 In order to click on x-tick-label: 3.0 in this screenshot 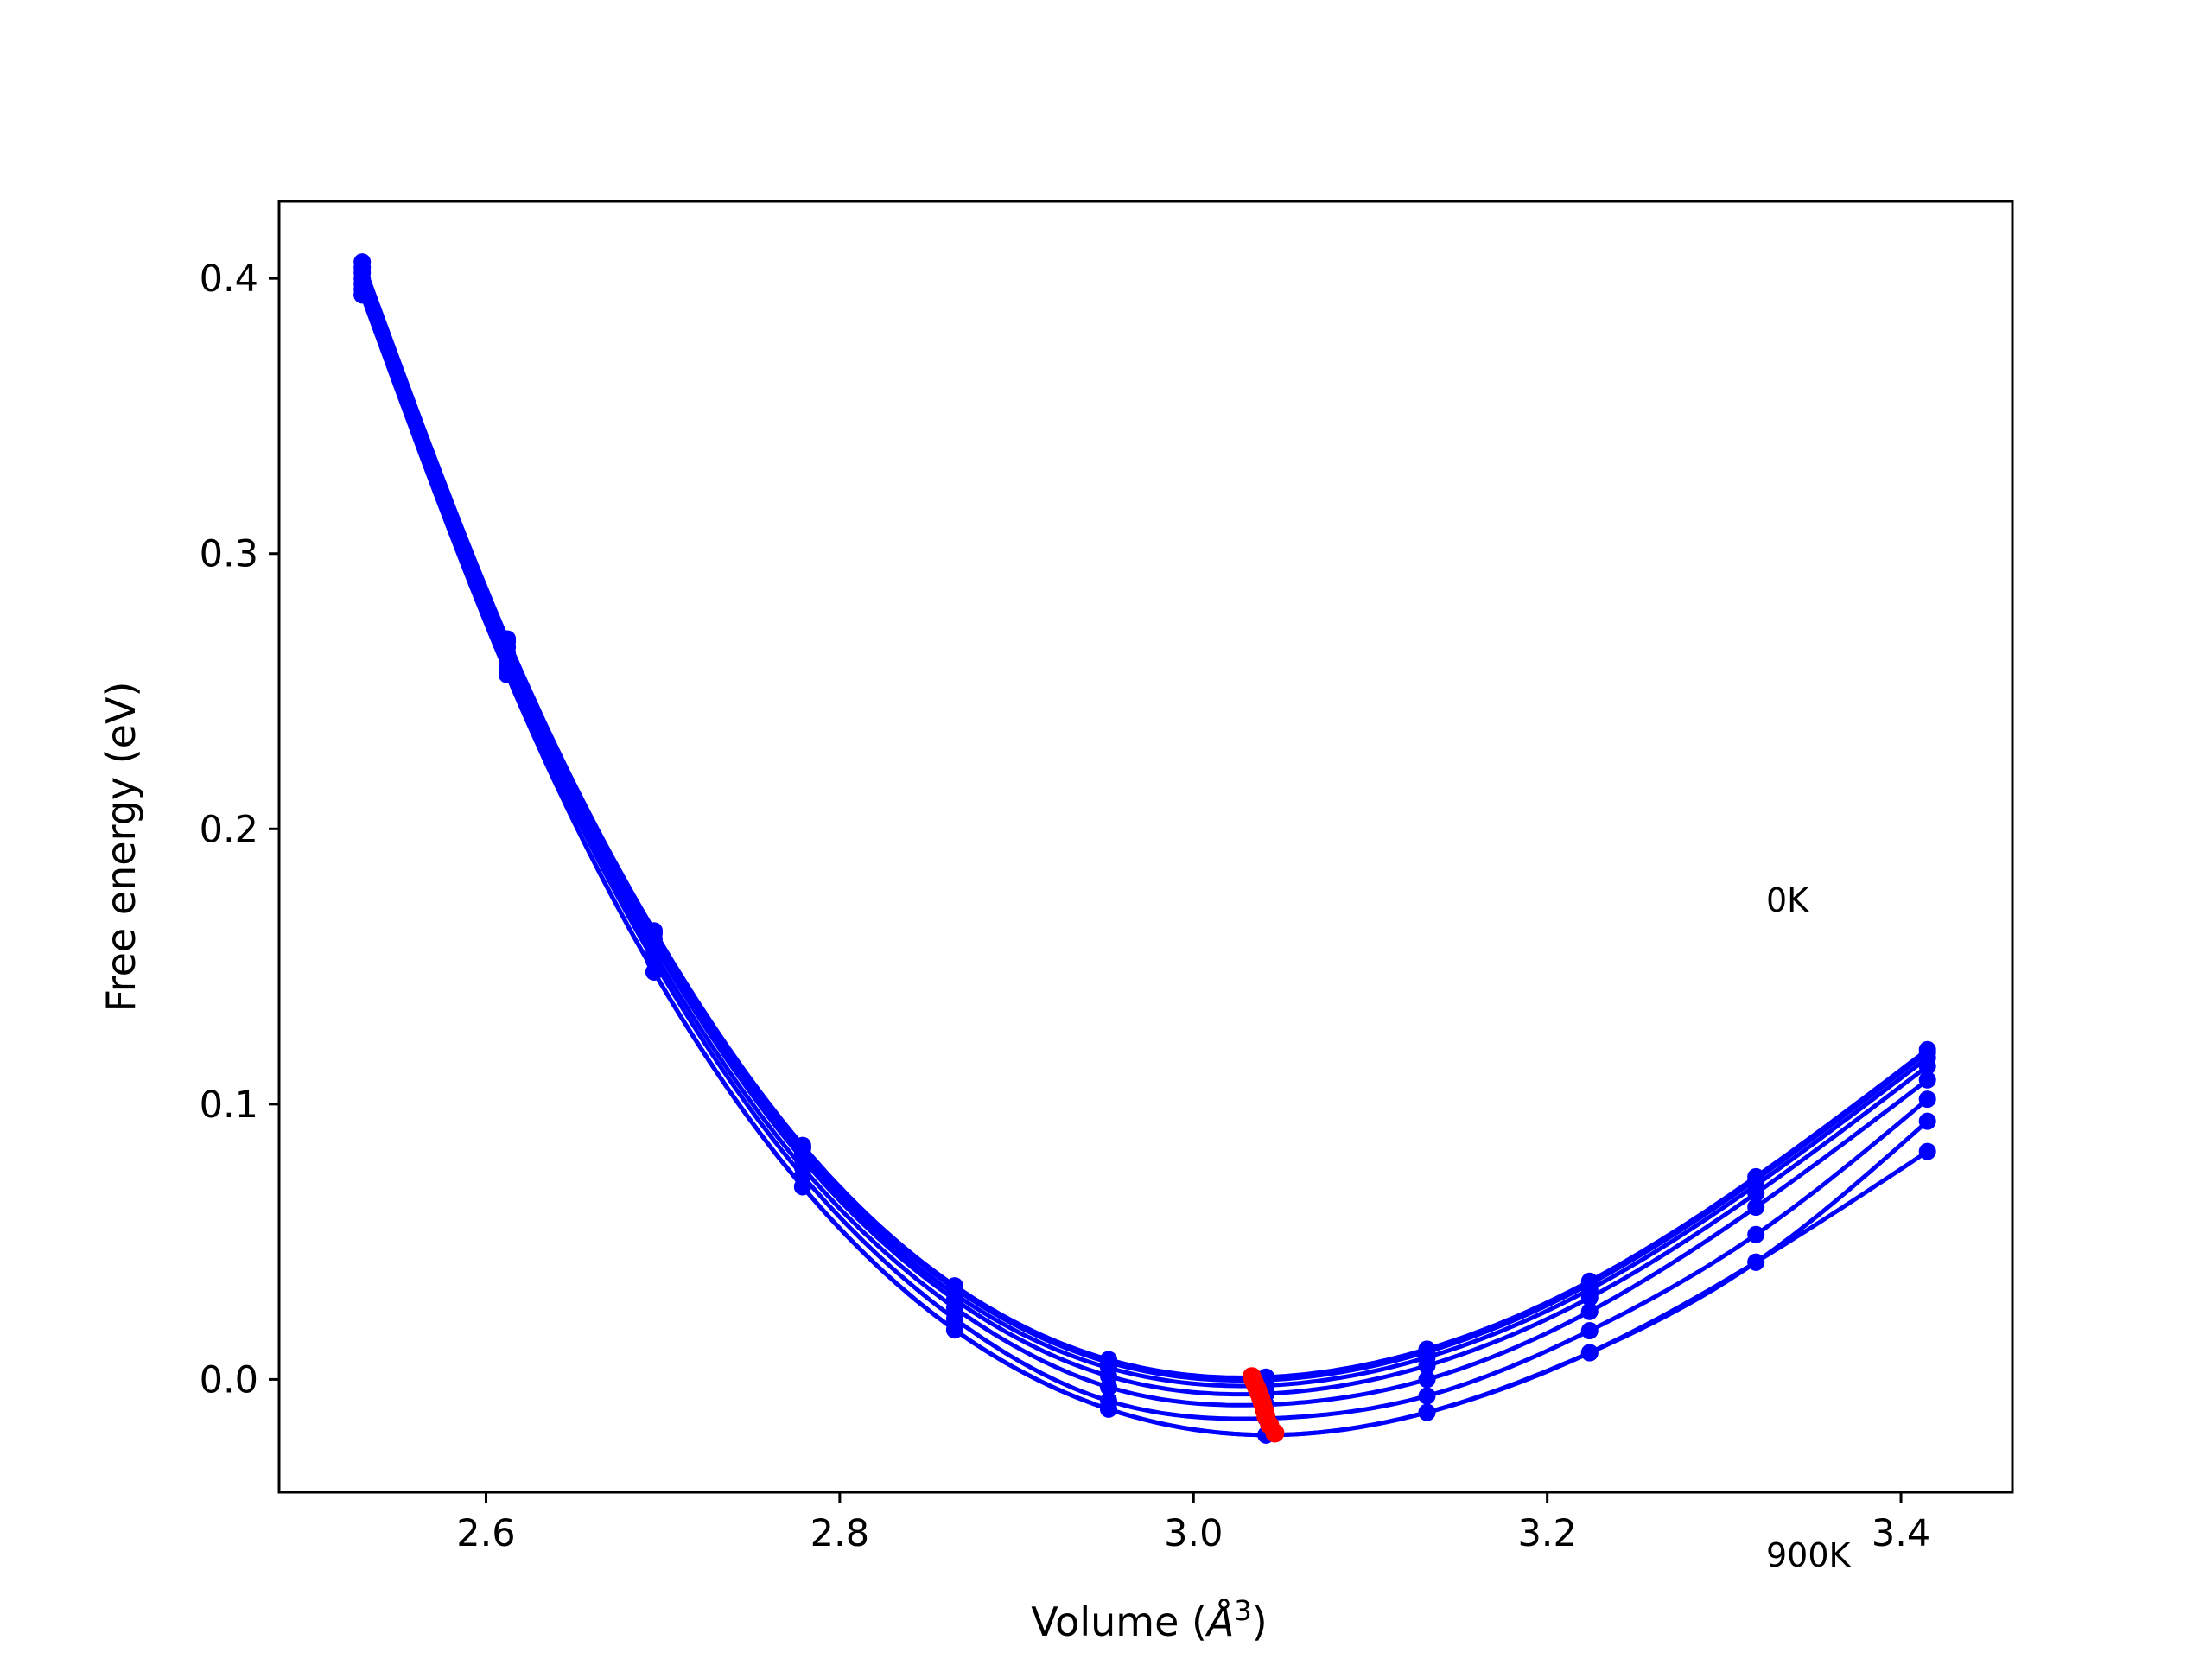, I will do `click(1193, 1533)`.